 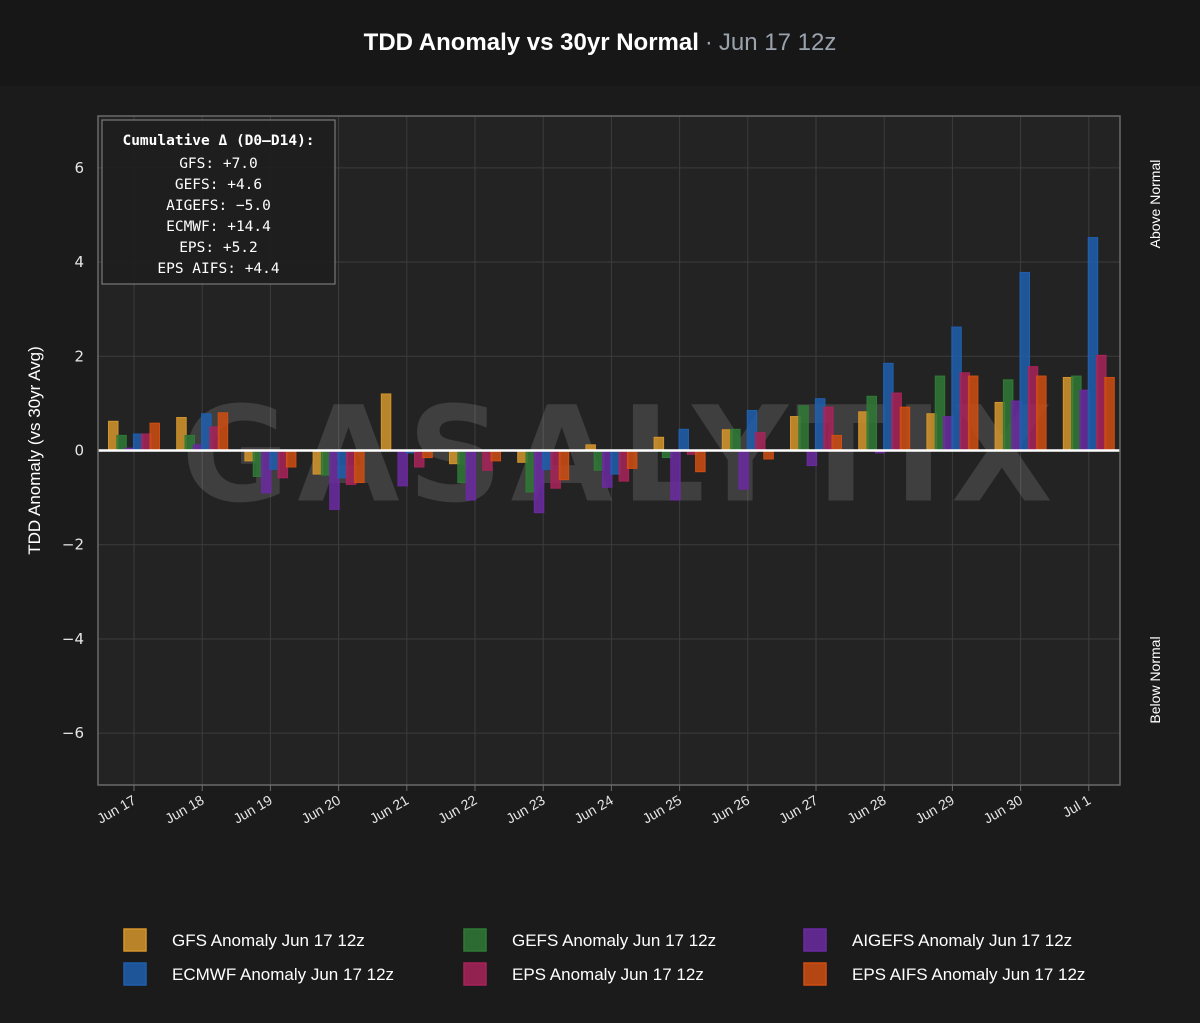 What do you see at coordinates (218, 185) in the screenshot?
I see `annotation-line: GEFS: +4.6` at bounding box center [218, 185].